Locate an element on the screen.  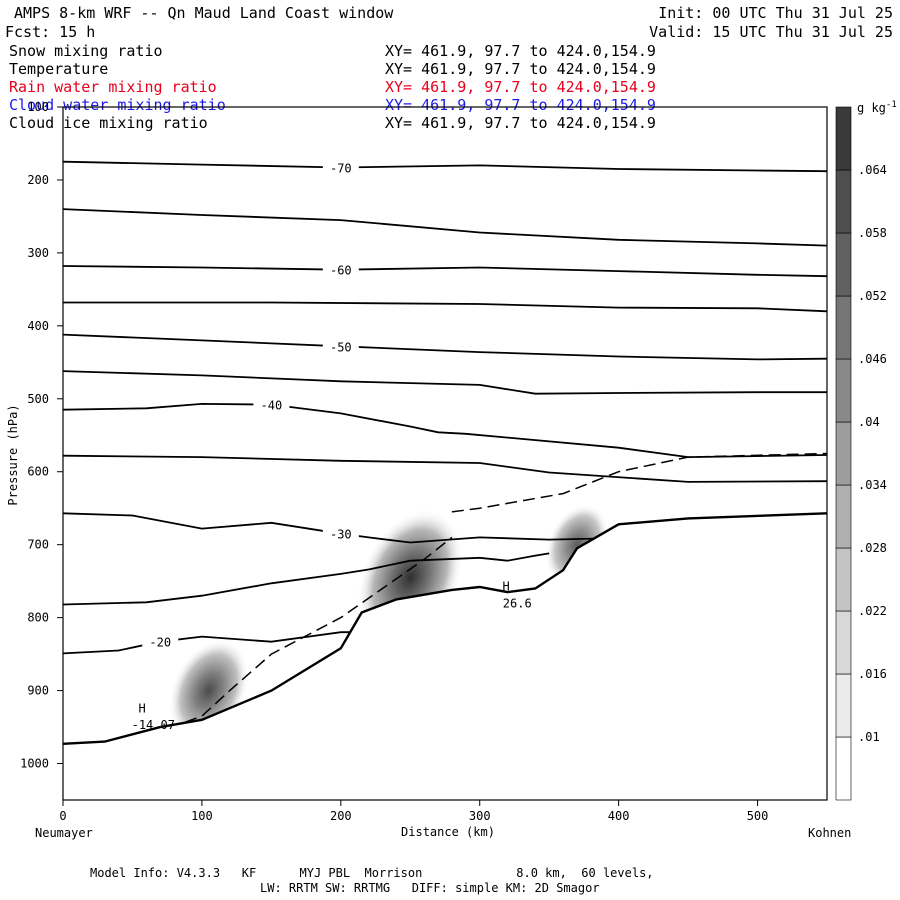
x-tick-label: 0 is located at coordinates (62, 816).